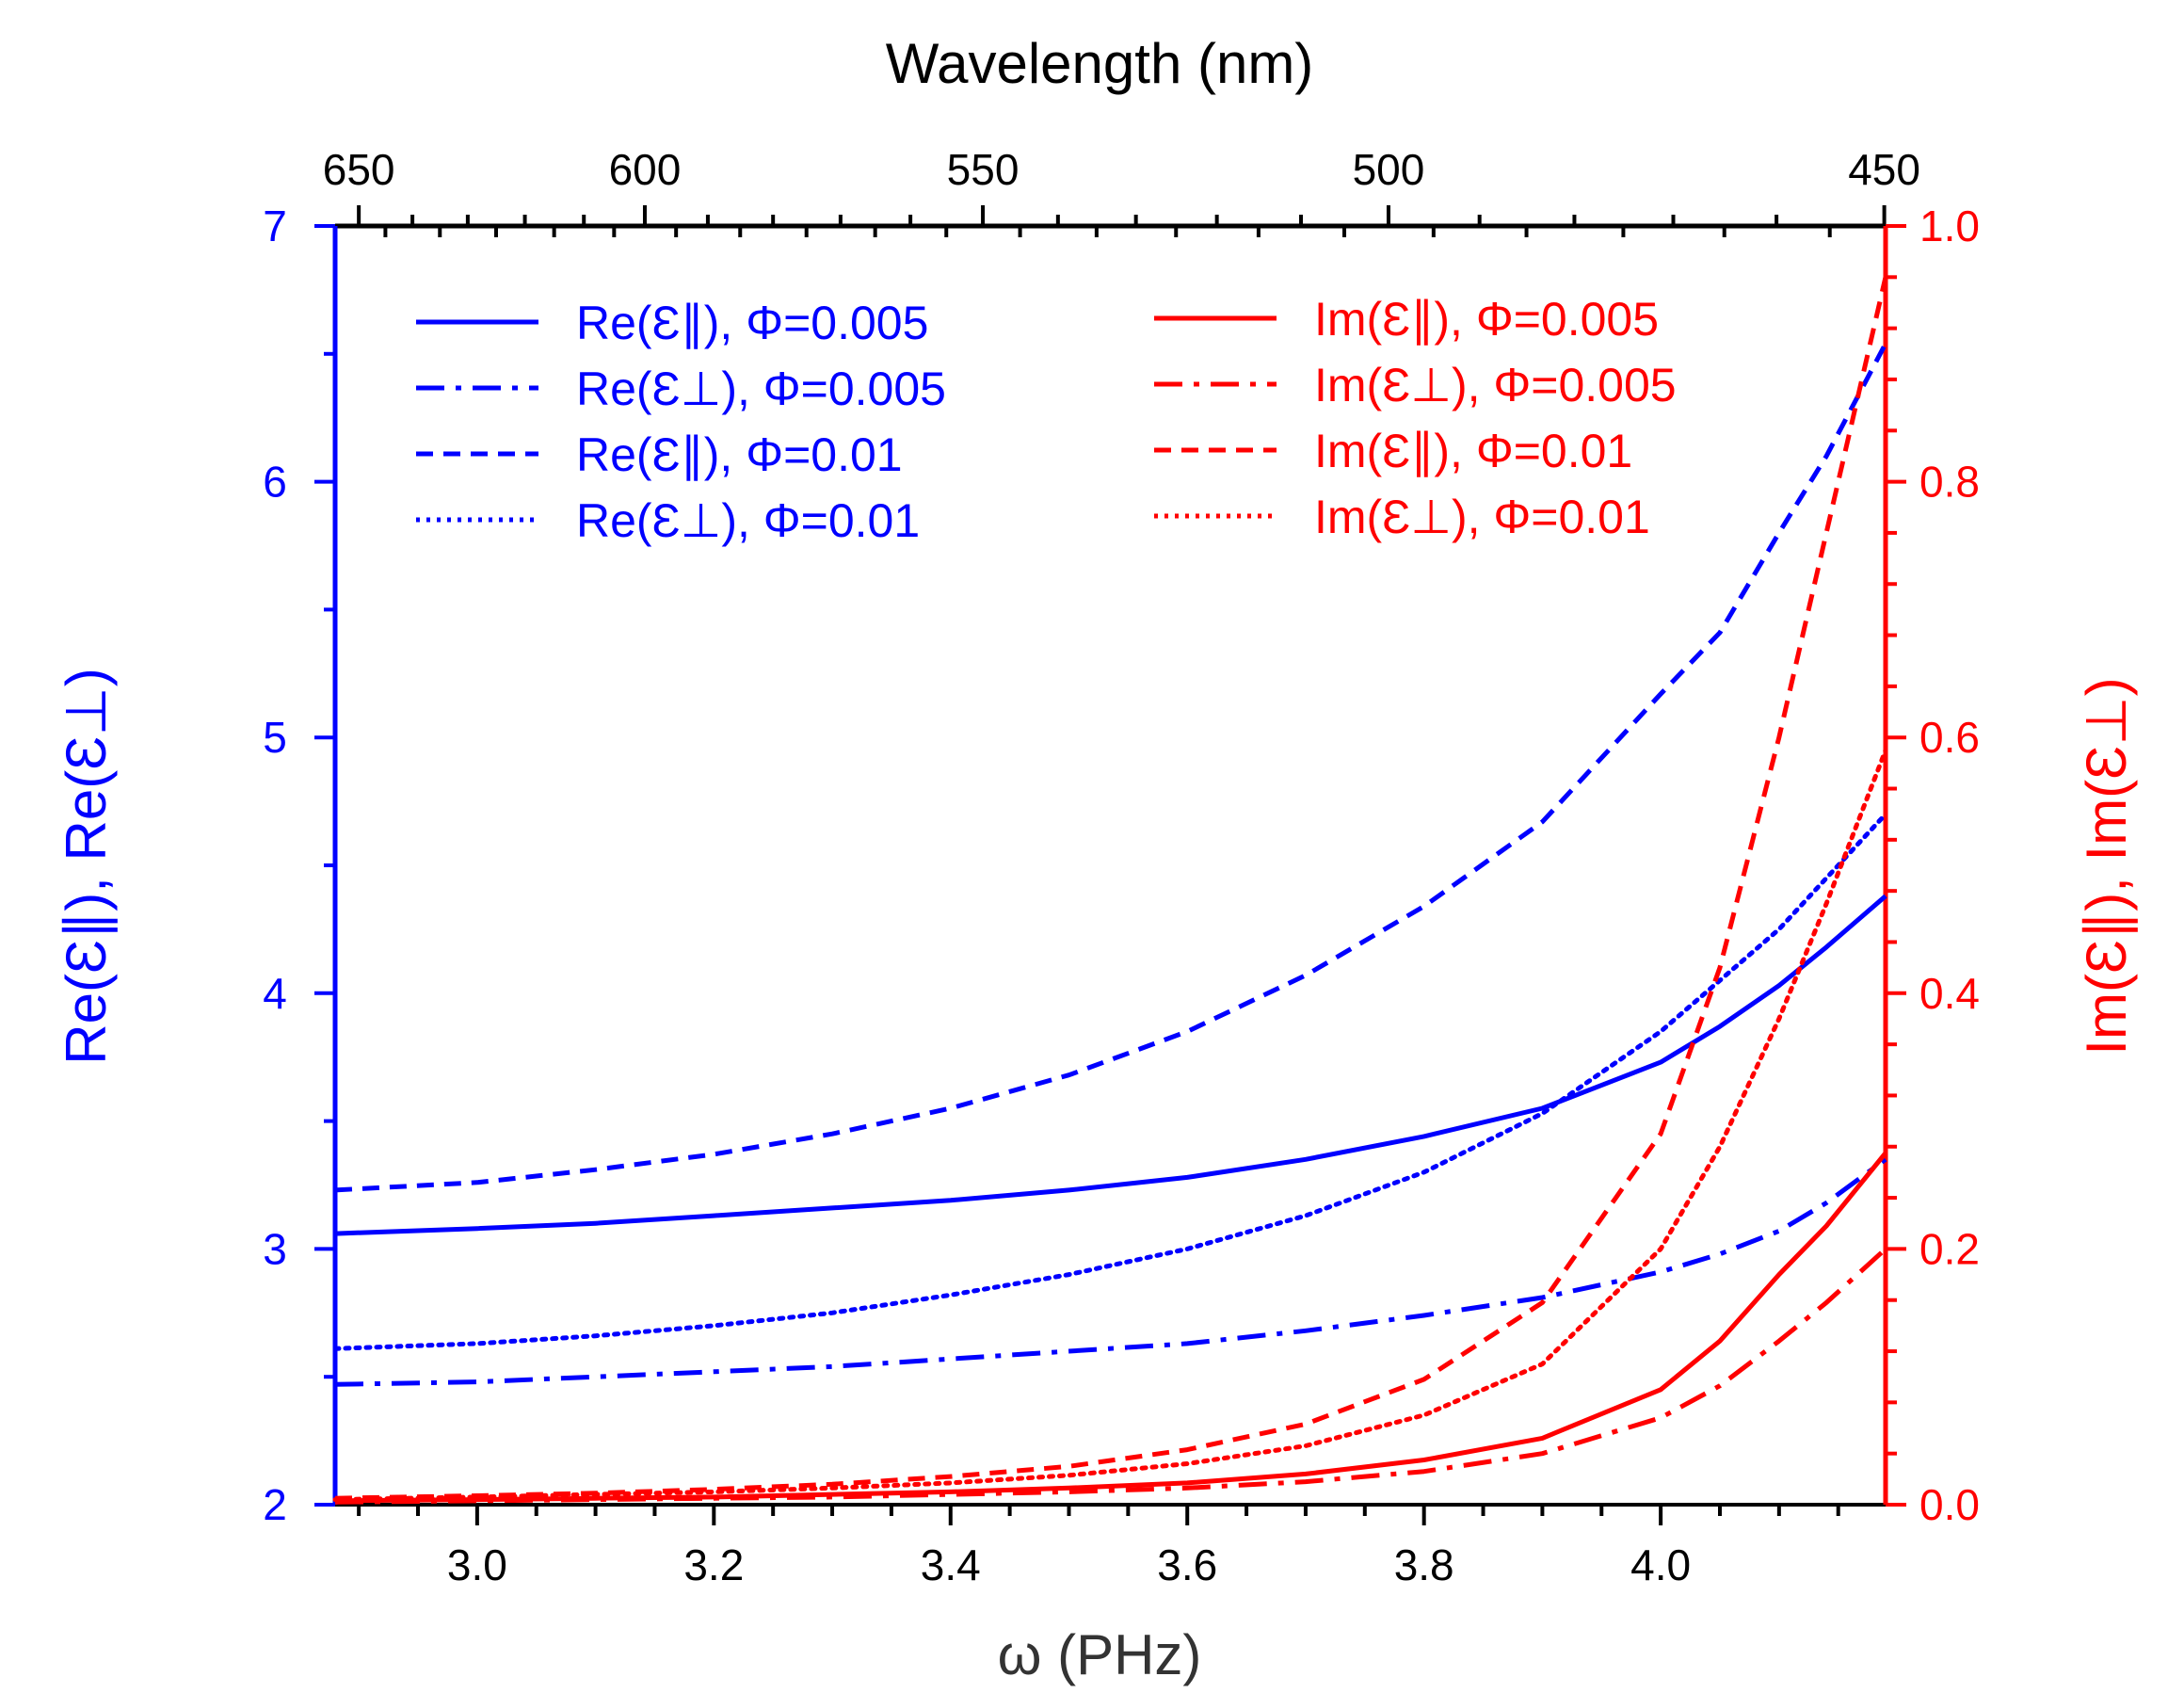  I want to click on y-right-axis-title: Im(Ɛ∥), Im(Ɛ⊥), so click(2106, 866).